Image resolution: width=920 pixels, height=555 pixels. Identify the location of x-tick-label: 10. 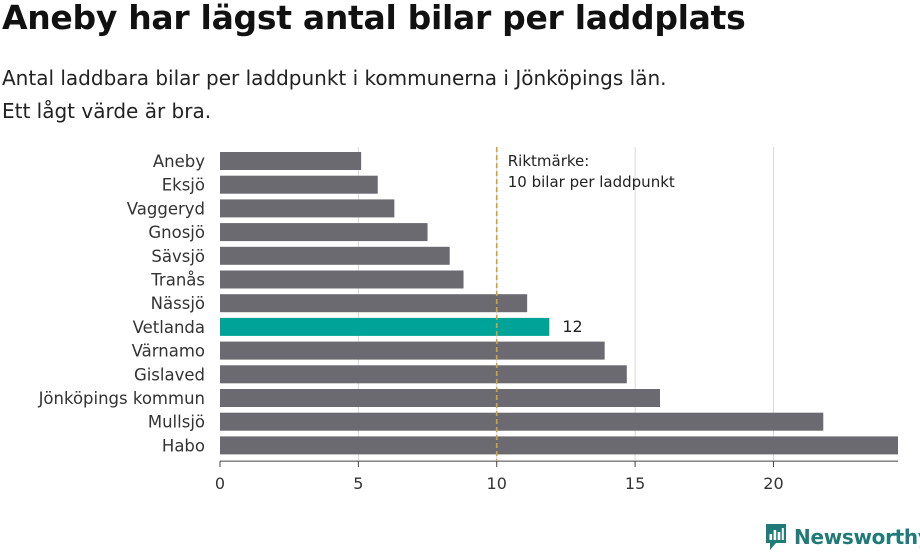
(497, 483).